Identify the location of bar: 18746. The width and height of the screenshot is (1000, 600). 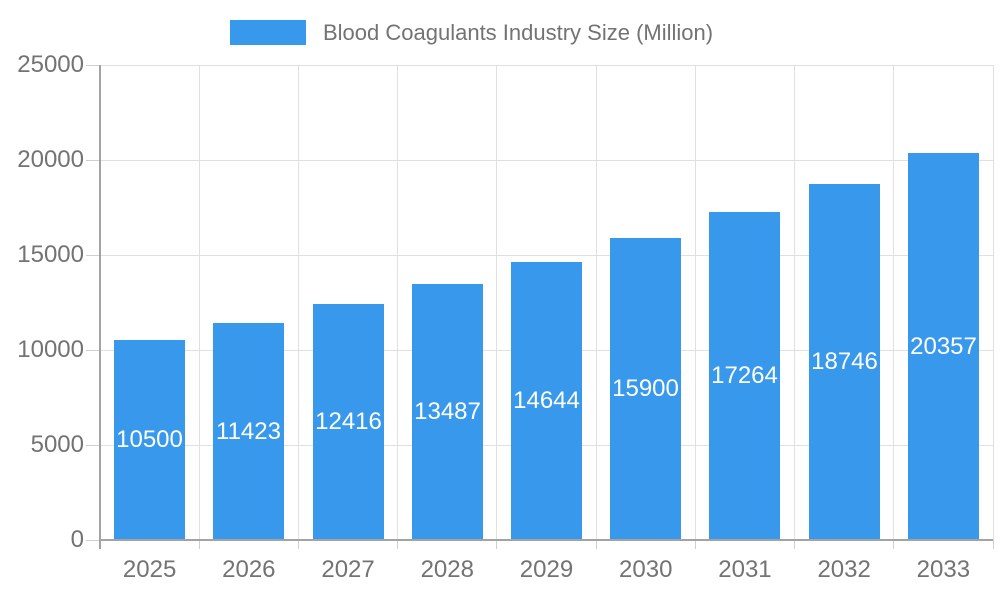
(844, 362).